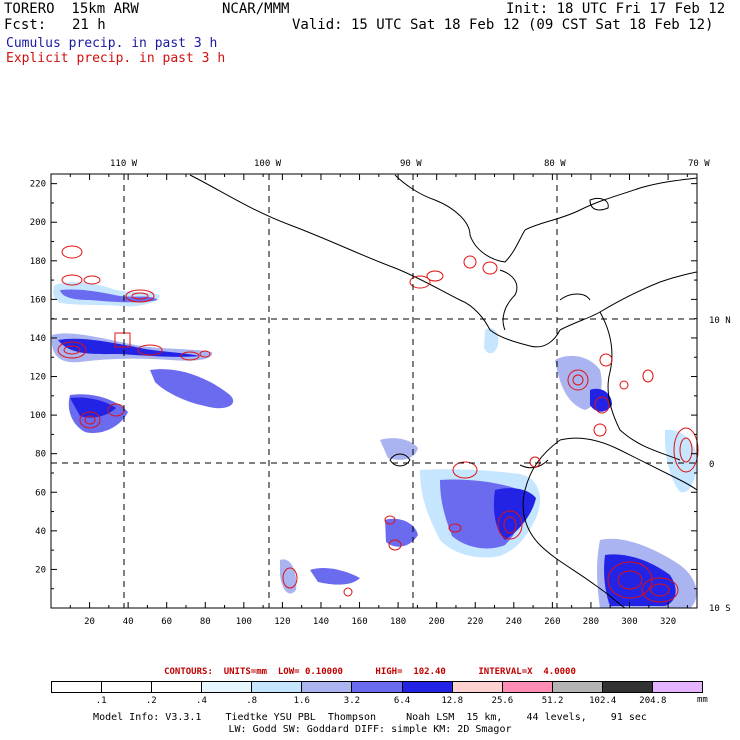 Image resolution: width=740 pixels, height=740 pixels. I want to click on colorbar-level-label: 25.6, so click(502, 701).